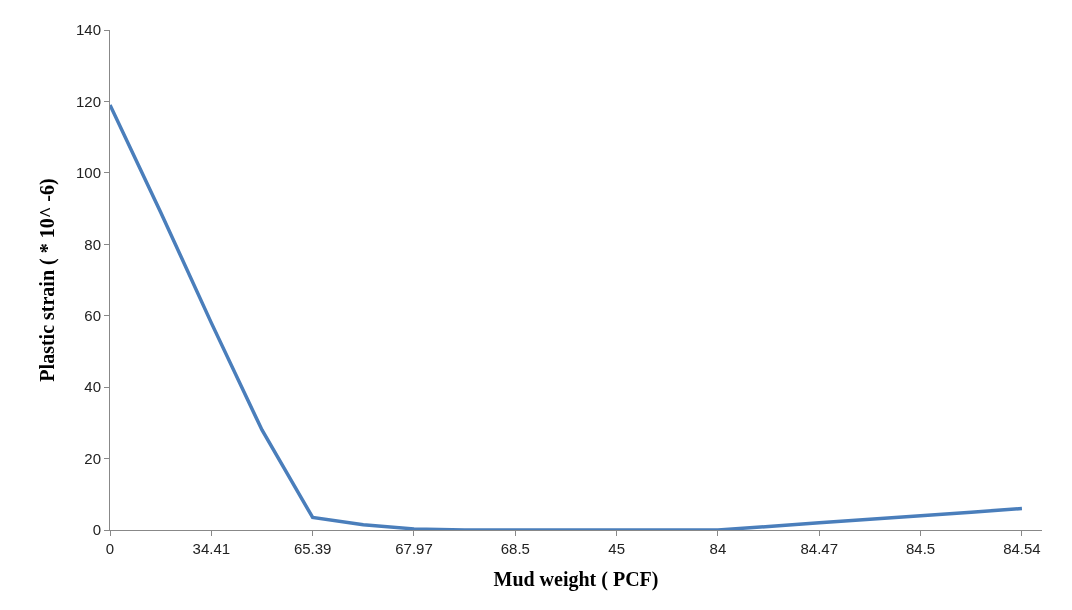 This screenshot has width=1072, height=610. Describe the element at coordinates (211, 548) in the screenshot. I see `x-tick-label: 34.41` at that location.